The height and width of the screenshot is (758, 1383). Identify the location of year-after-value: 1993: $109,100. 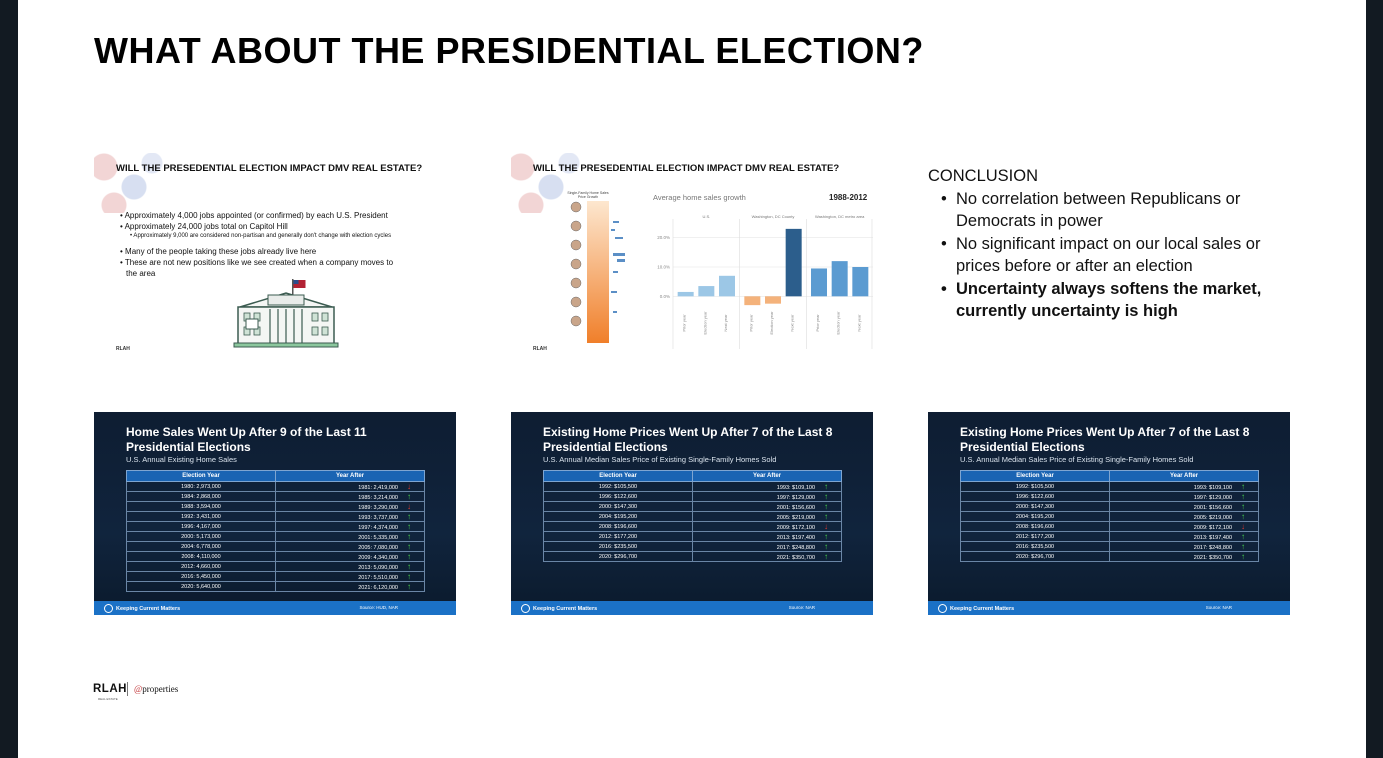
(795, 488).